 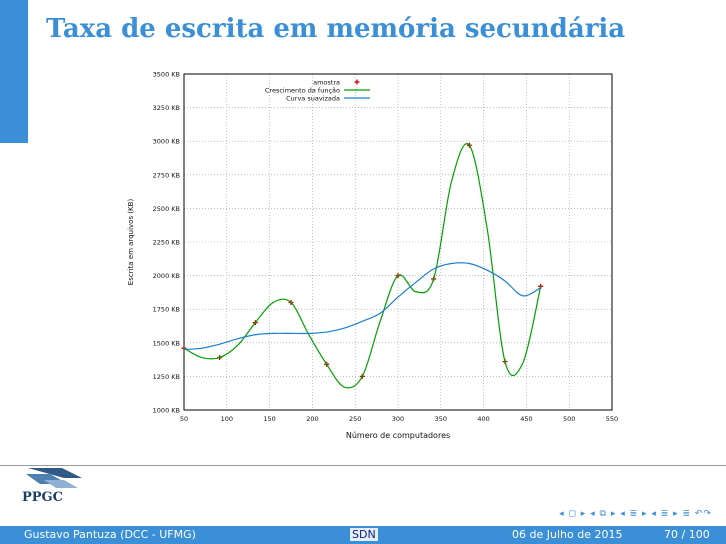 What do you see at coordinates (166, 75) in the screenshot?
I see `y-tick-label: 3500 KB` at bounding box center [166, 75].